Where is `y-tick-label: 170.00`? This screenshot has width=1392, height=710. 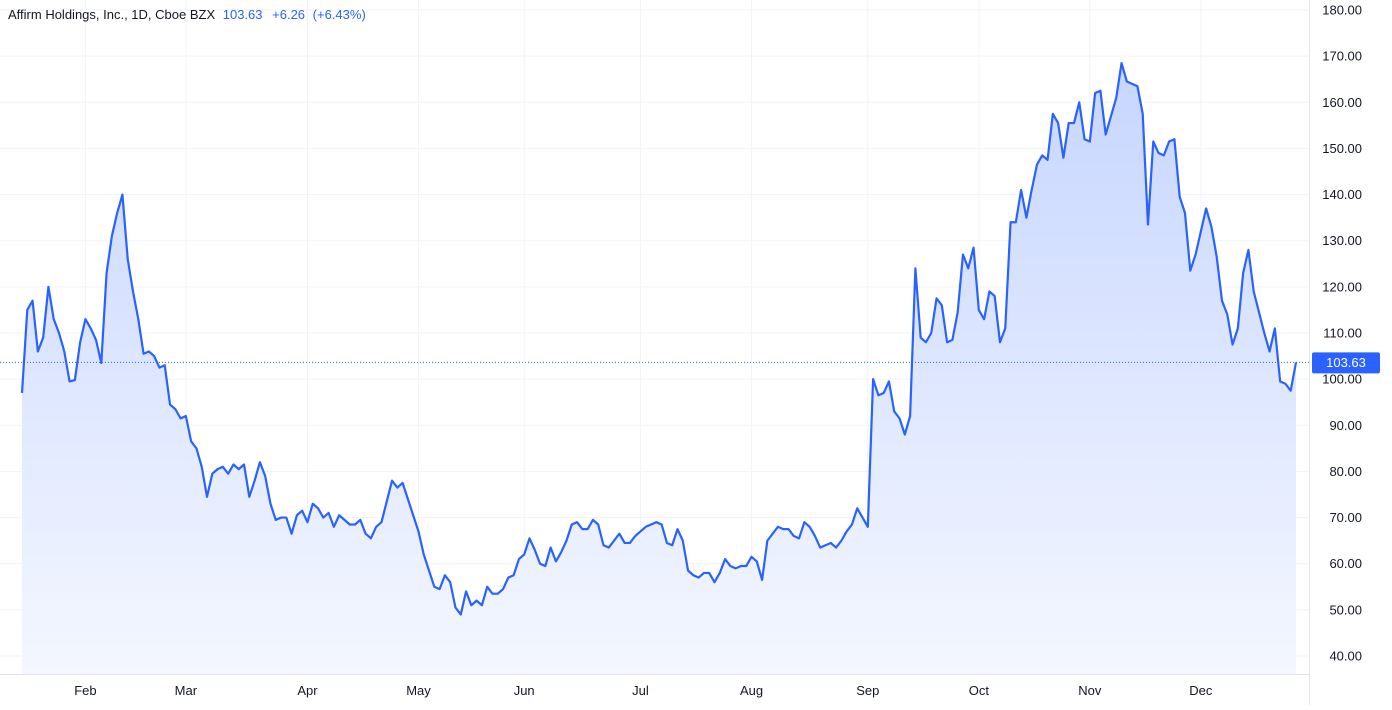 y-tick-label: 170.00 is located at coordinates (1342, 56).